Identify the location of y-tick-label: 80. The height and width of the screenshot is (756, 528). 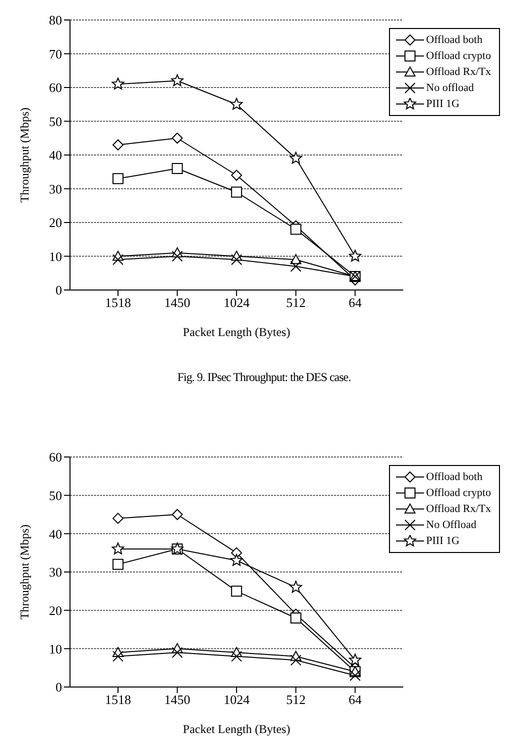
(55, 20).